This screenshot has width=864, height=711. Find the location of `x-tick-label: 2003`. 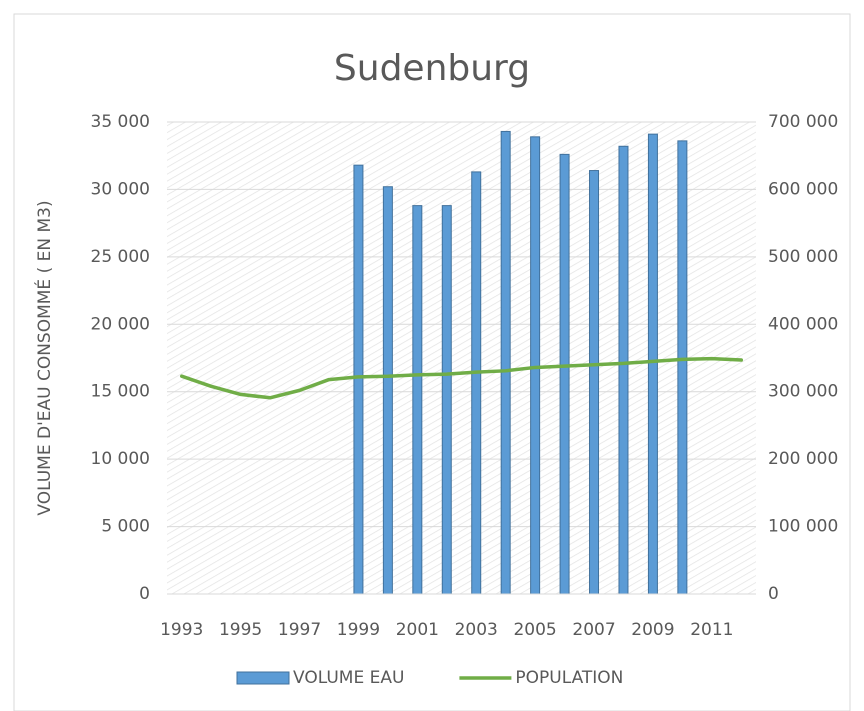

x-tick-label: 2003 is located at coordinates (476, 630).